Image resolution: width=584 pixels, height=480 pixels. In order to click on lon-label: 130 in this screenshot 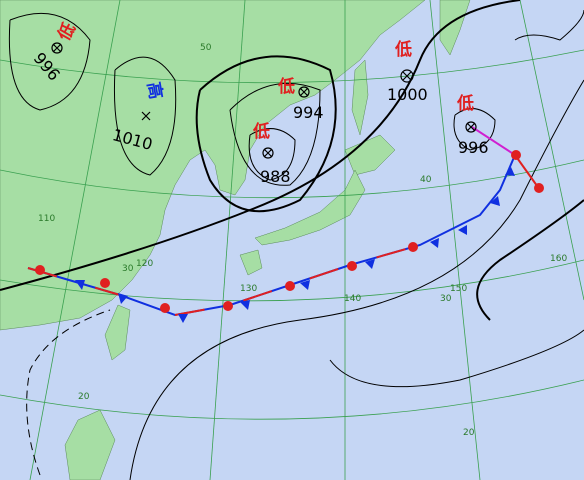, I will do `click(248, 289)`.